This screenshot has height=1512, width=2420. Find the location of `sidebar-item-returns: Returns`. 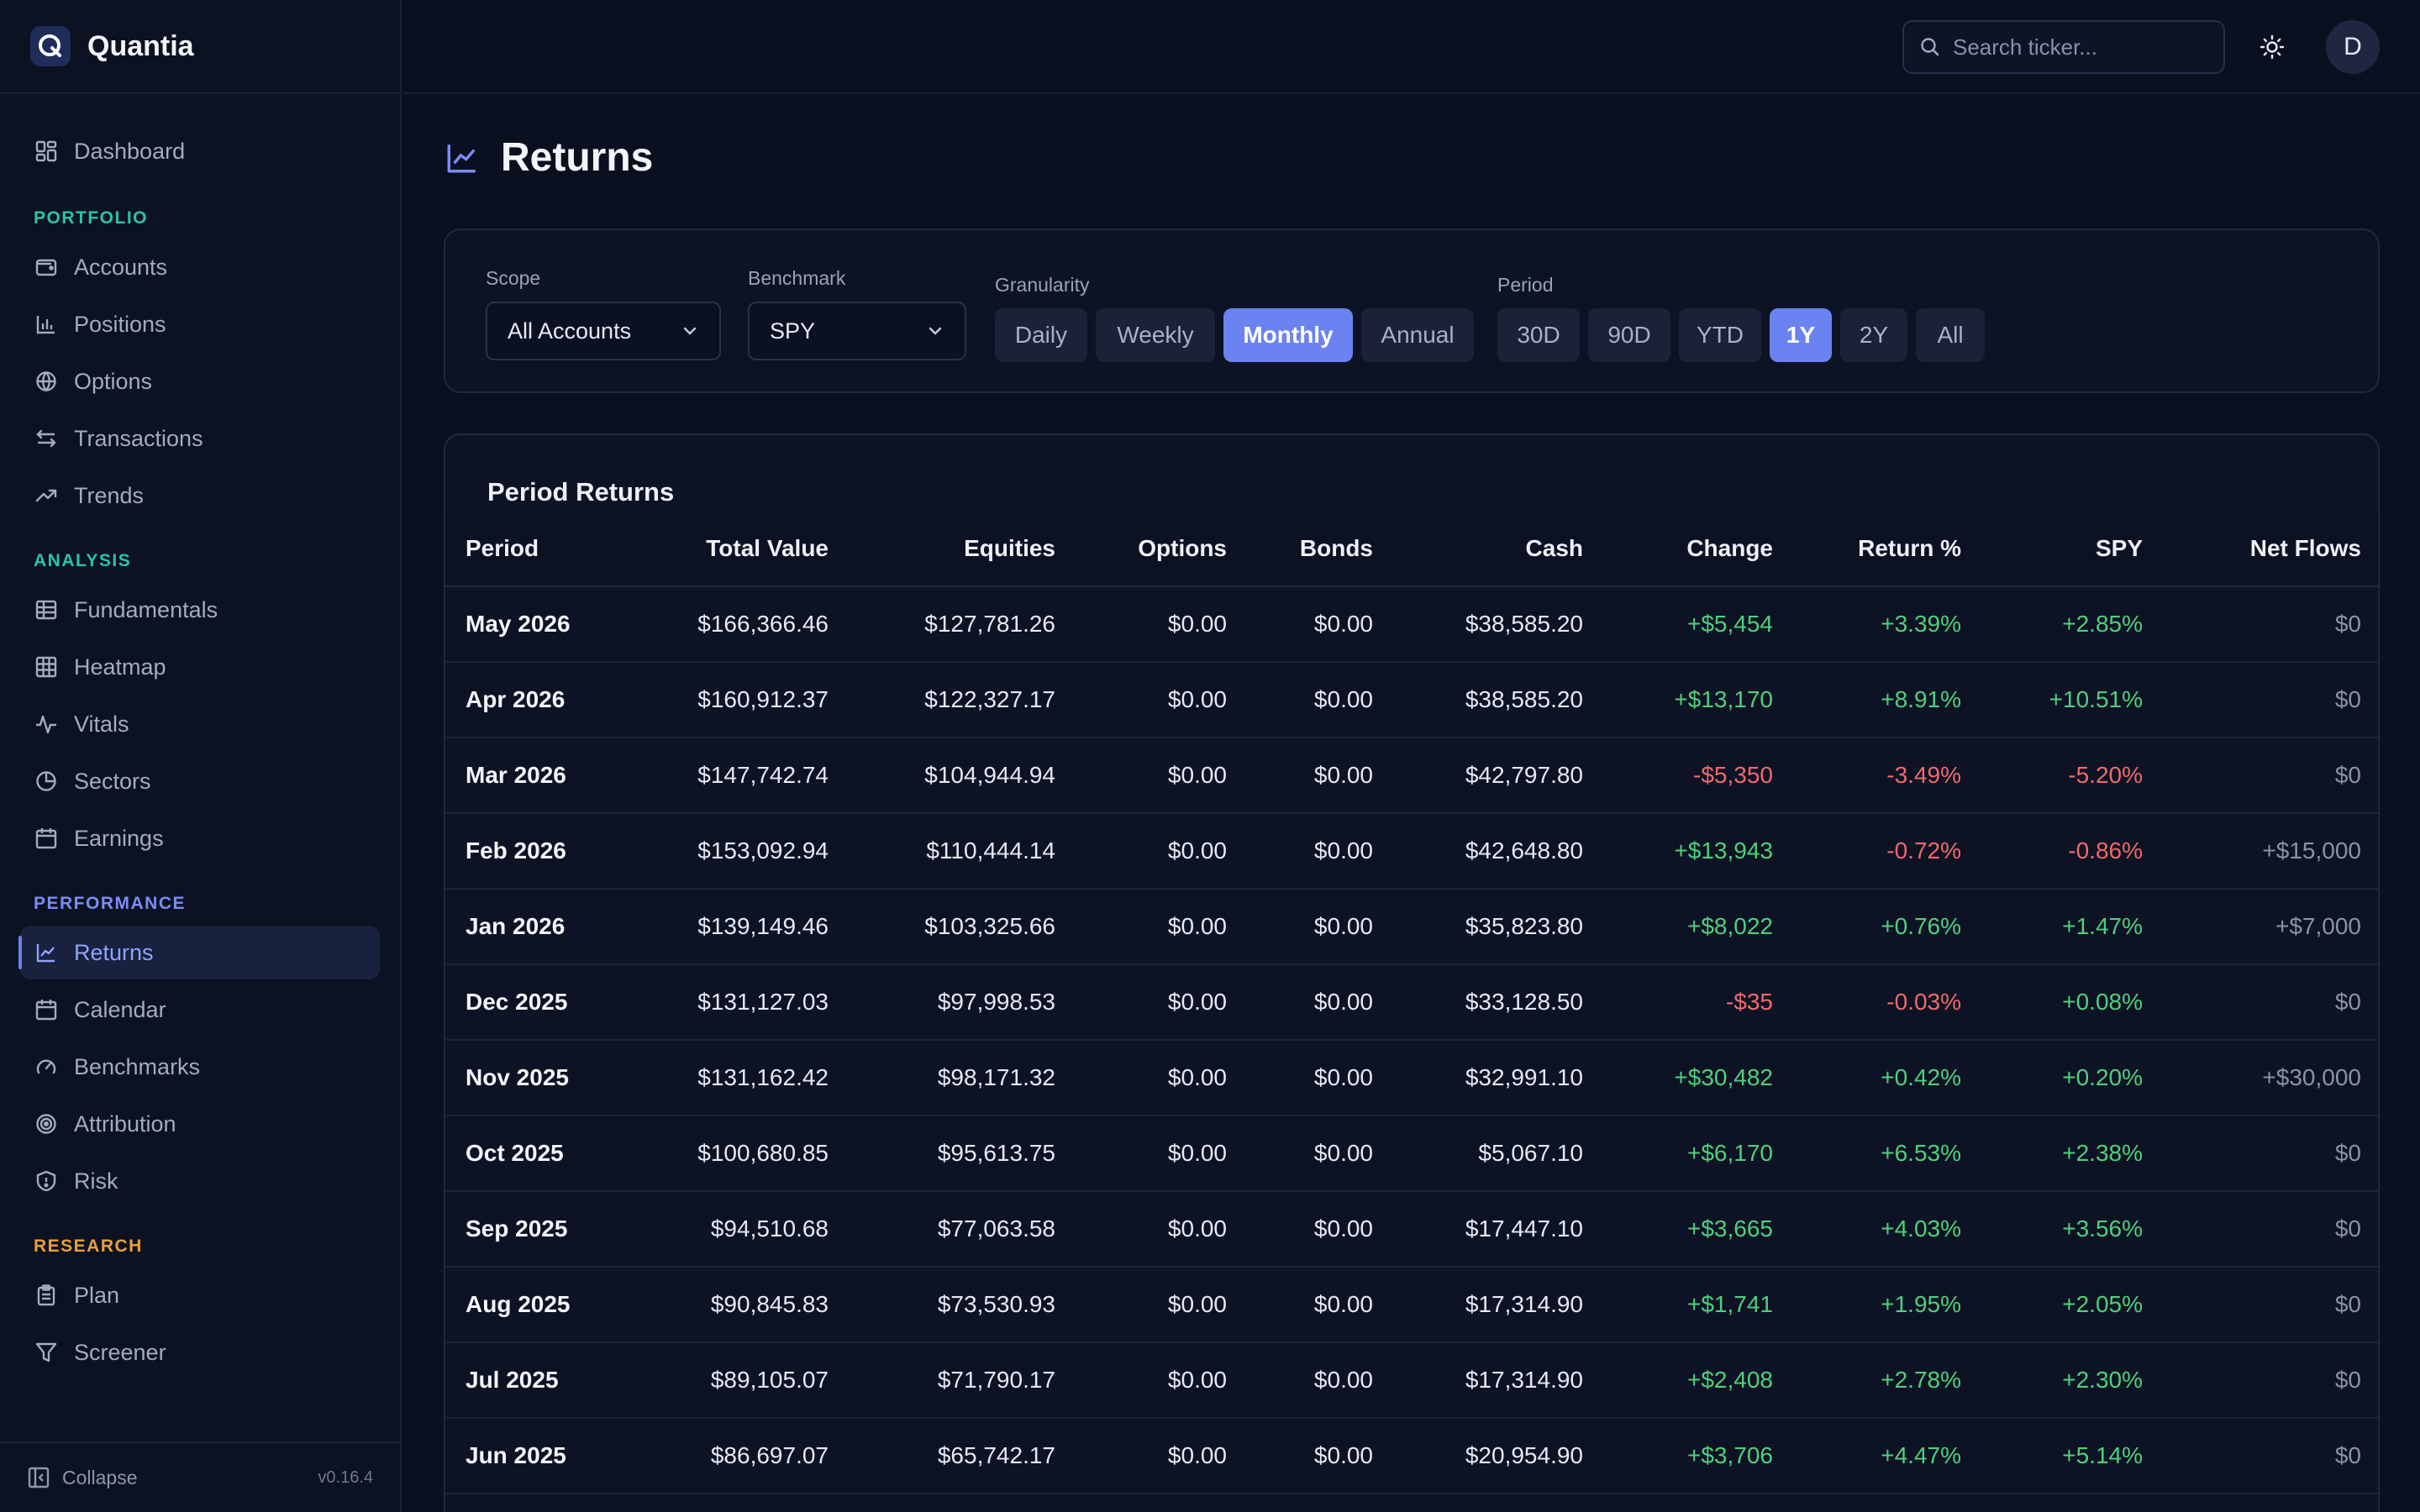

sidebar-item-returns: Returns is located at coordinates (199, 952).